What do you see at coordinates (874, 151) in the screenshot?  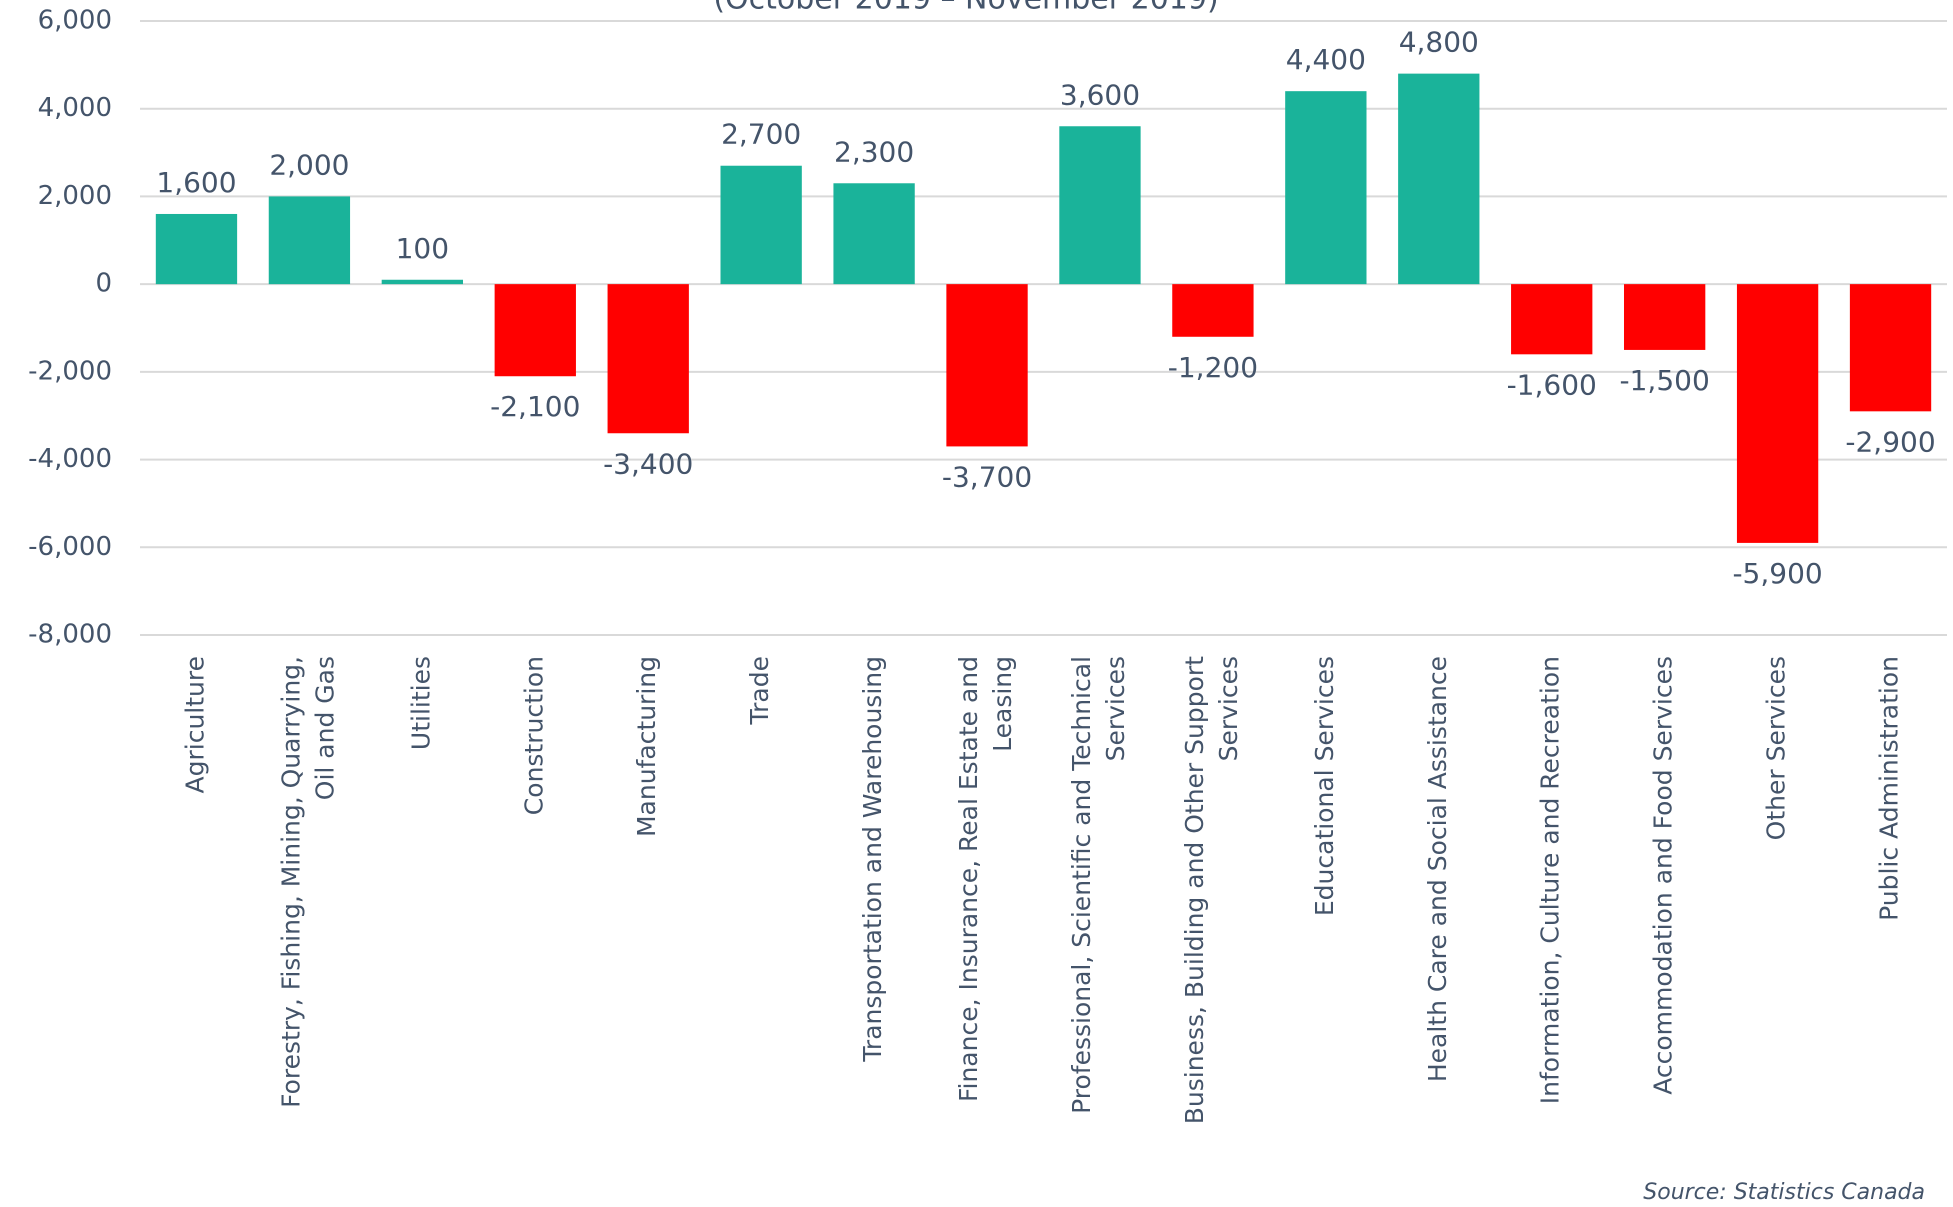 I see `value-label: 2,300` at bounding box center [874, 151].